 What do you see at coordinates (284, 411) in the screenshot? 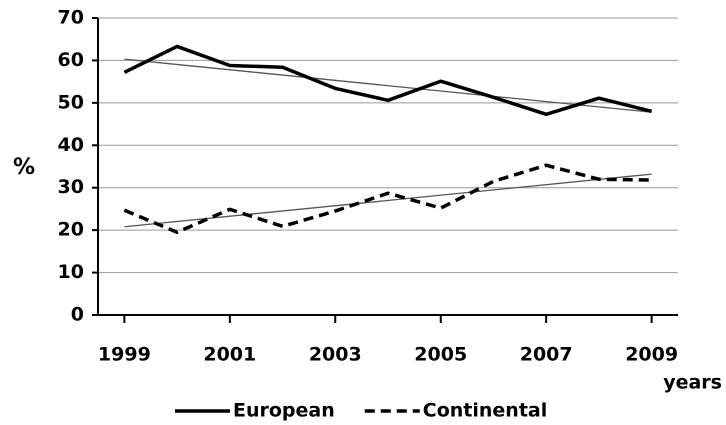
I see `legend-label: European` at bounding box center [284, 411].